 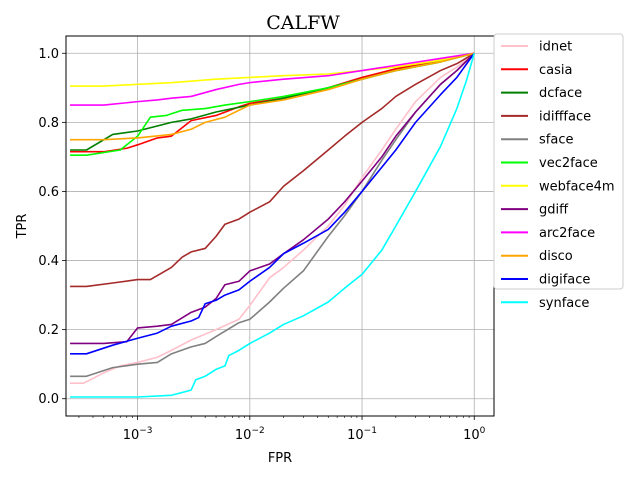 I want to click on series-line-disco, so click(x=272, y=96).